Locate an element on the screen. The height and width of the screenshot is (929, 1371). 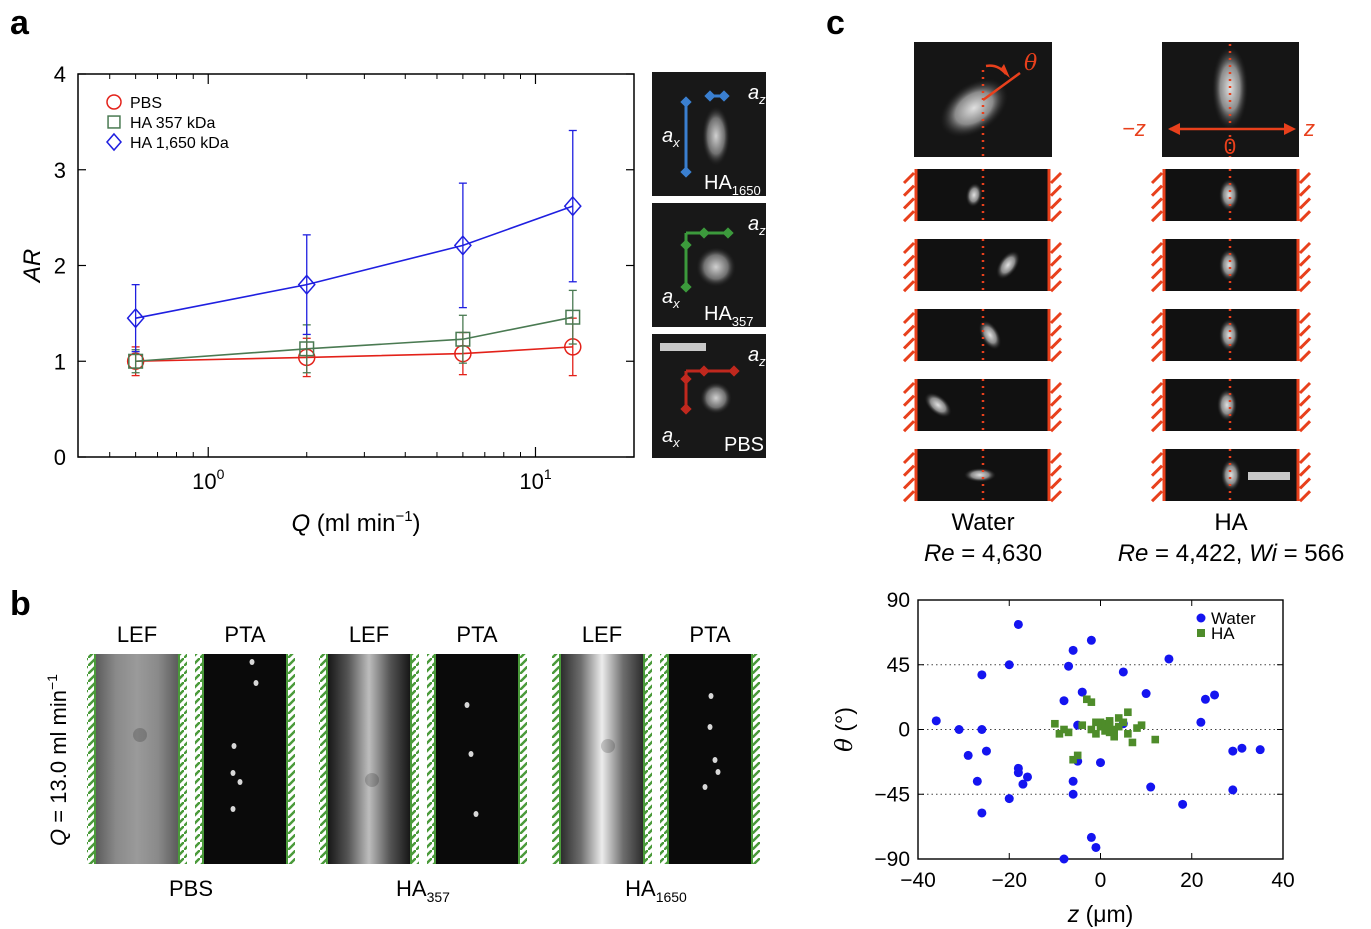
particle-tile-357: az ax HA357 is located at coordinates (709, 266).